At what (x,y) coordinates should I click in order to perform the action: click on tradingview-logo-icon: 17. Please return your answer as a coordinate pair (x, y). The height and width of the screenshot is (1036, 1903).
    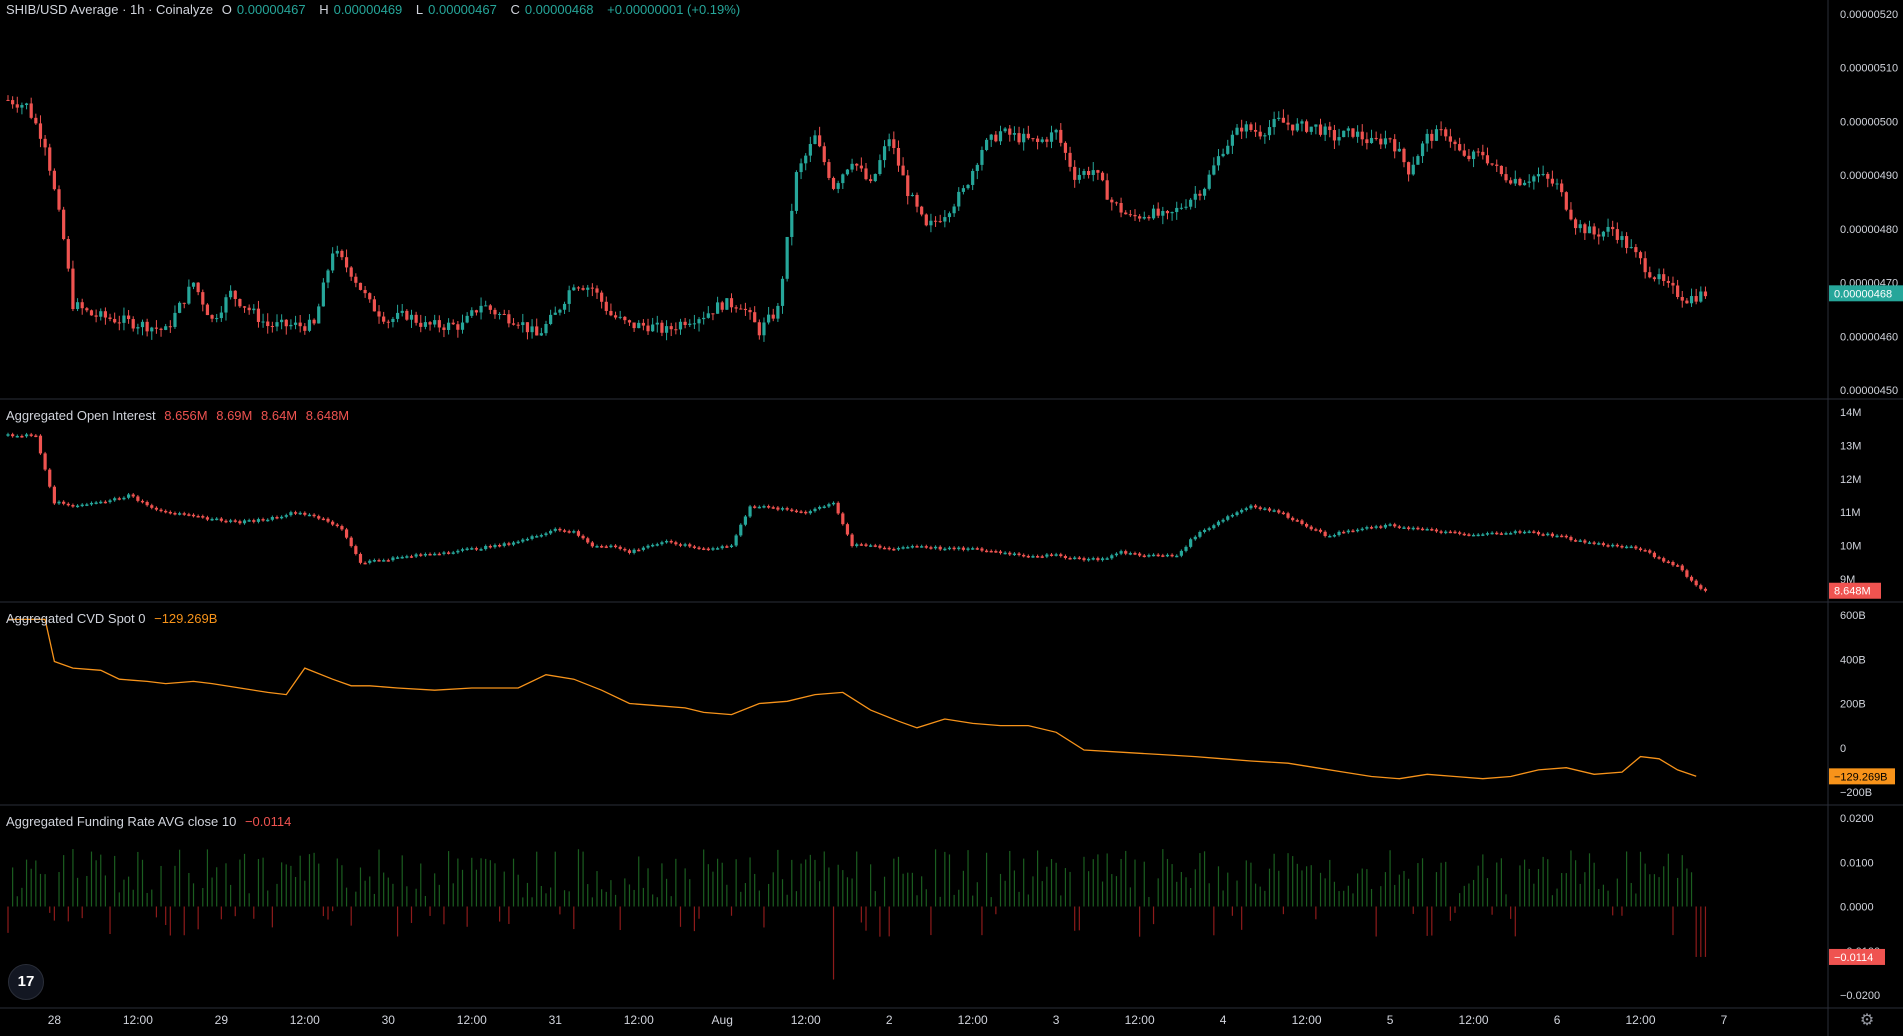
    Looking at the image, I should click on (26, 982).